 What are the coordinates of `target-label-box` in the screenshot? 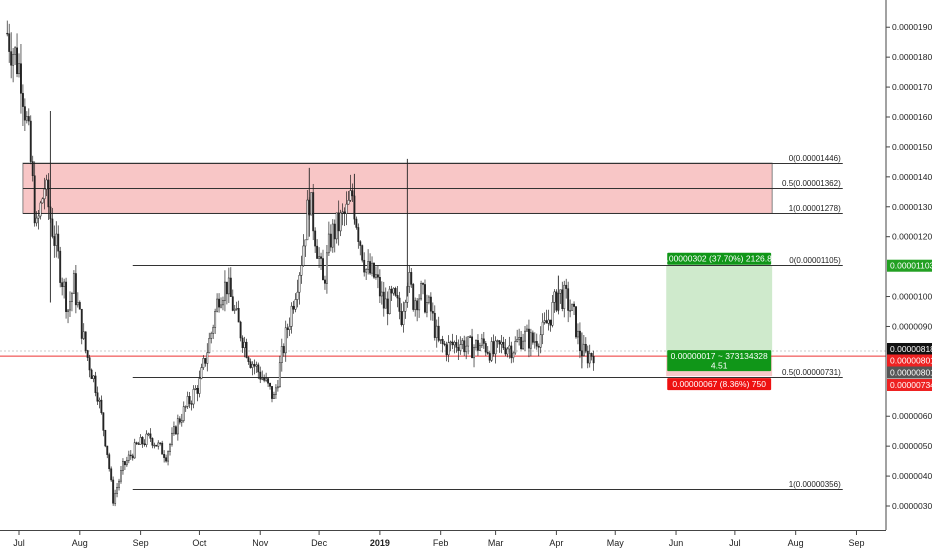 It's located at (719, 258).